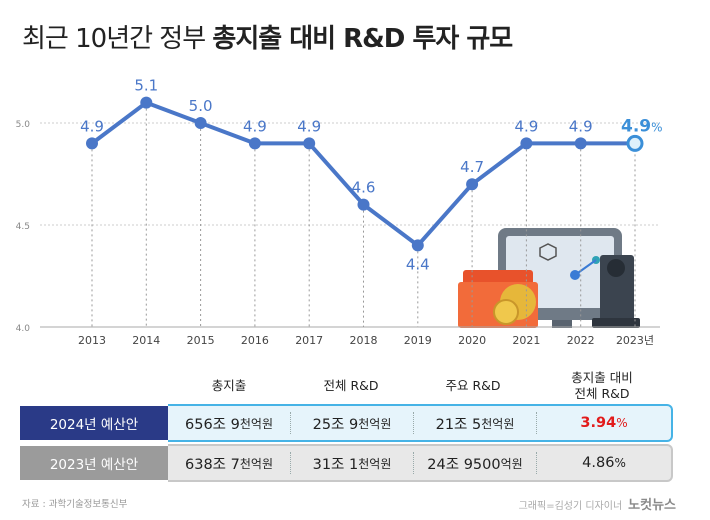  I want to click on y-tick-label: 5.0, so click(23, 125).